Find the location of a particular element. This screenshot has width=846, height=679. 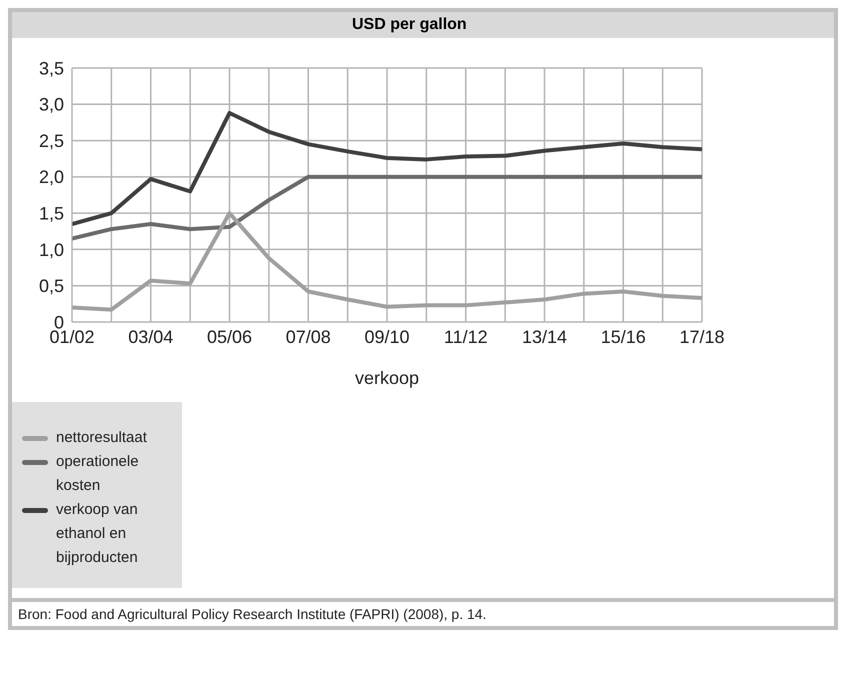

y-tick-label: 3,0 is located at coordinates (51, 104).